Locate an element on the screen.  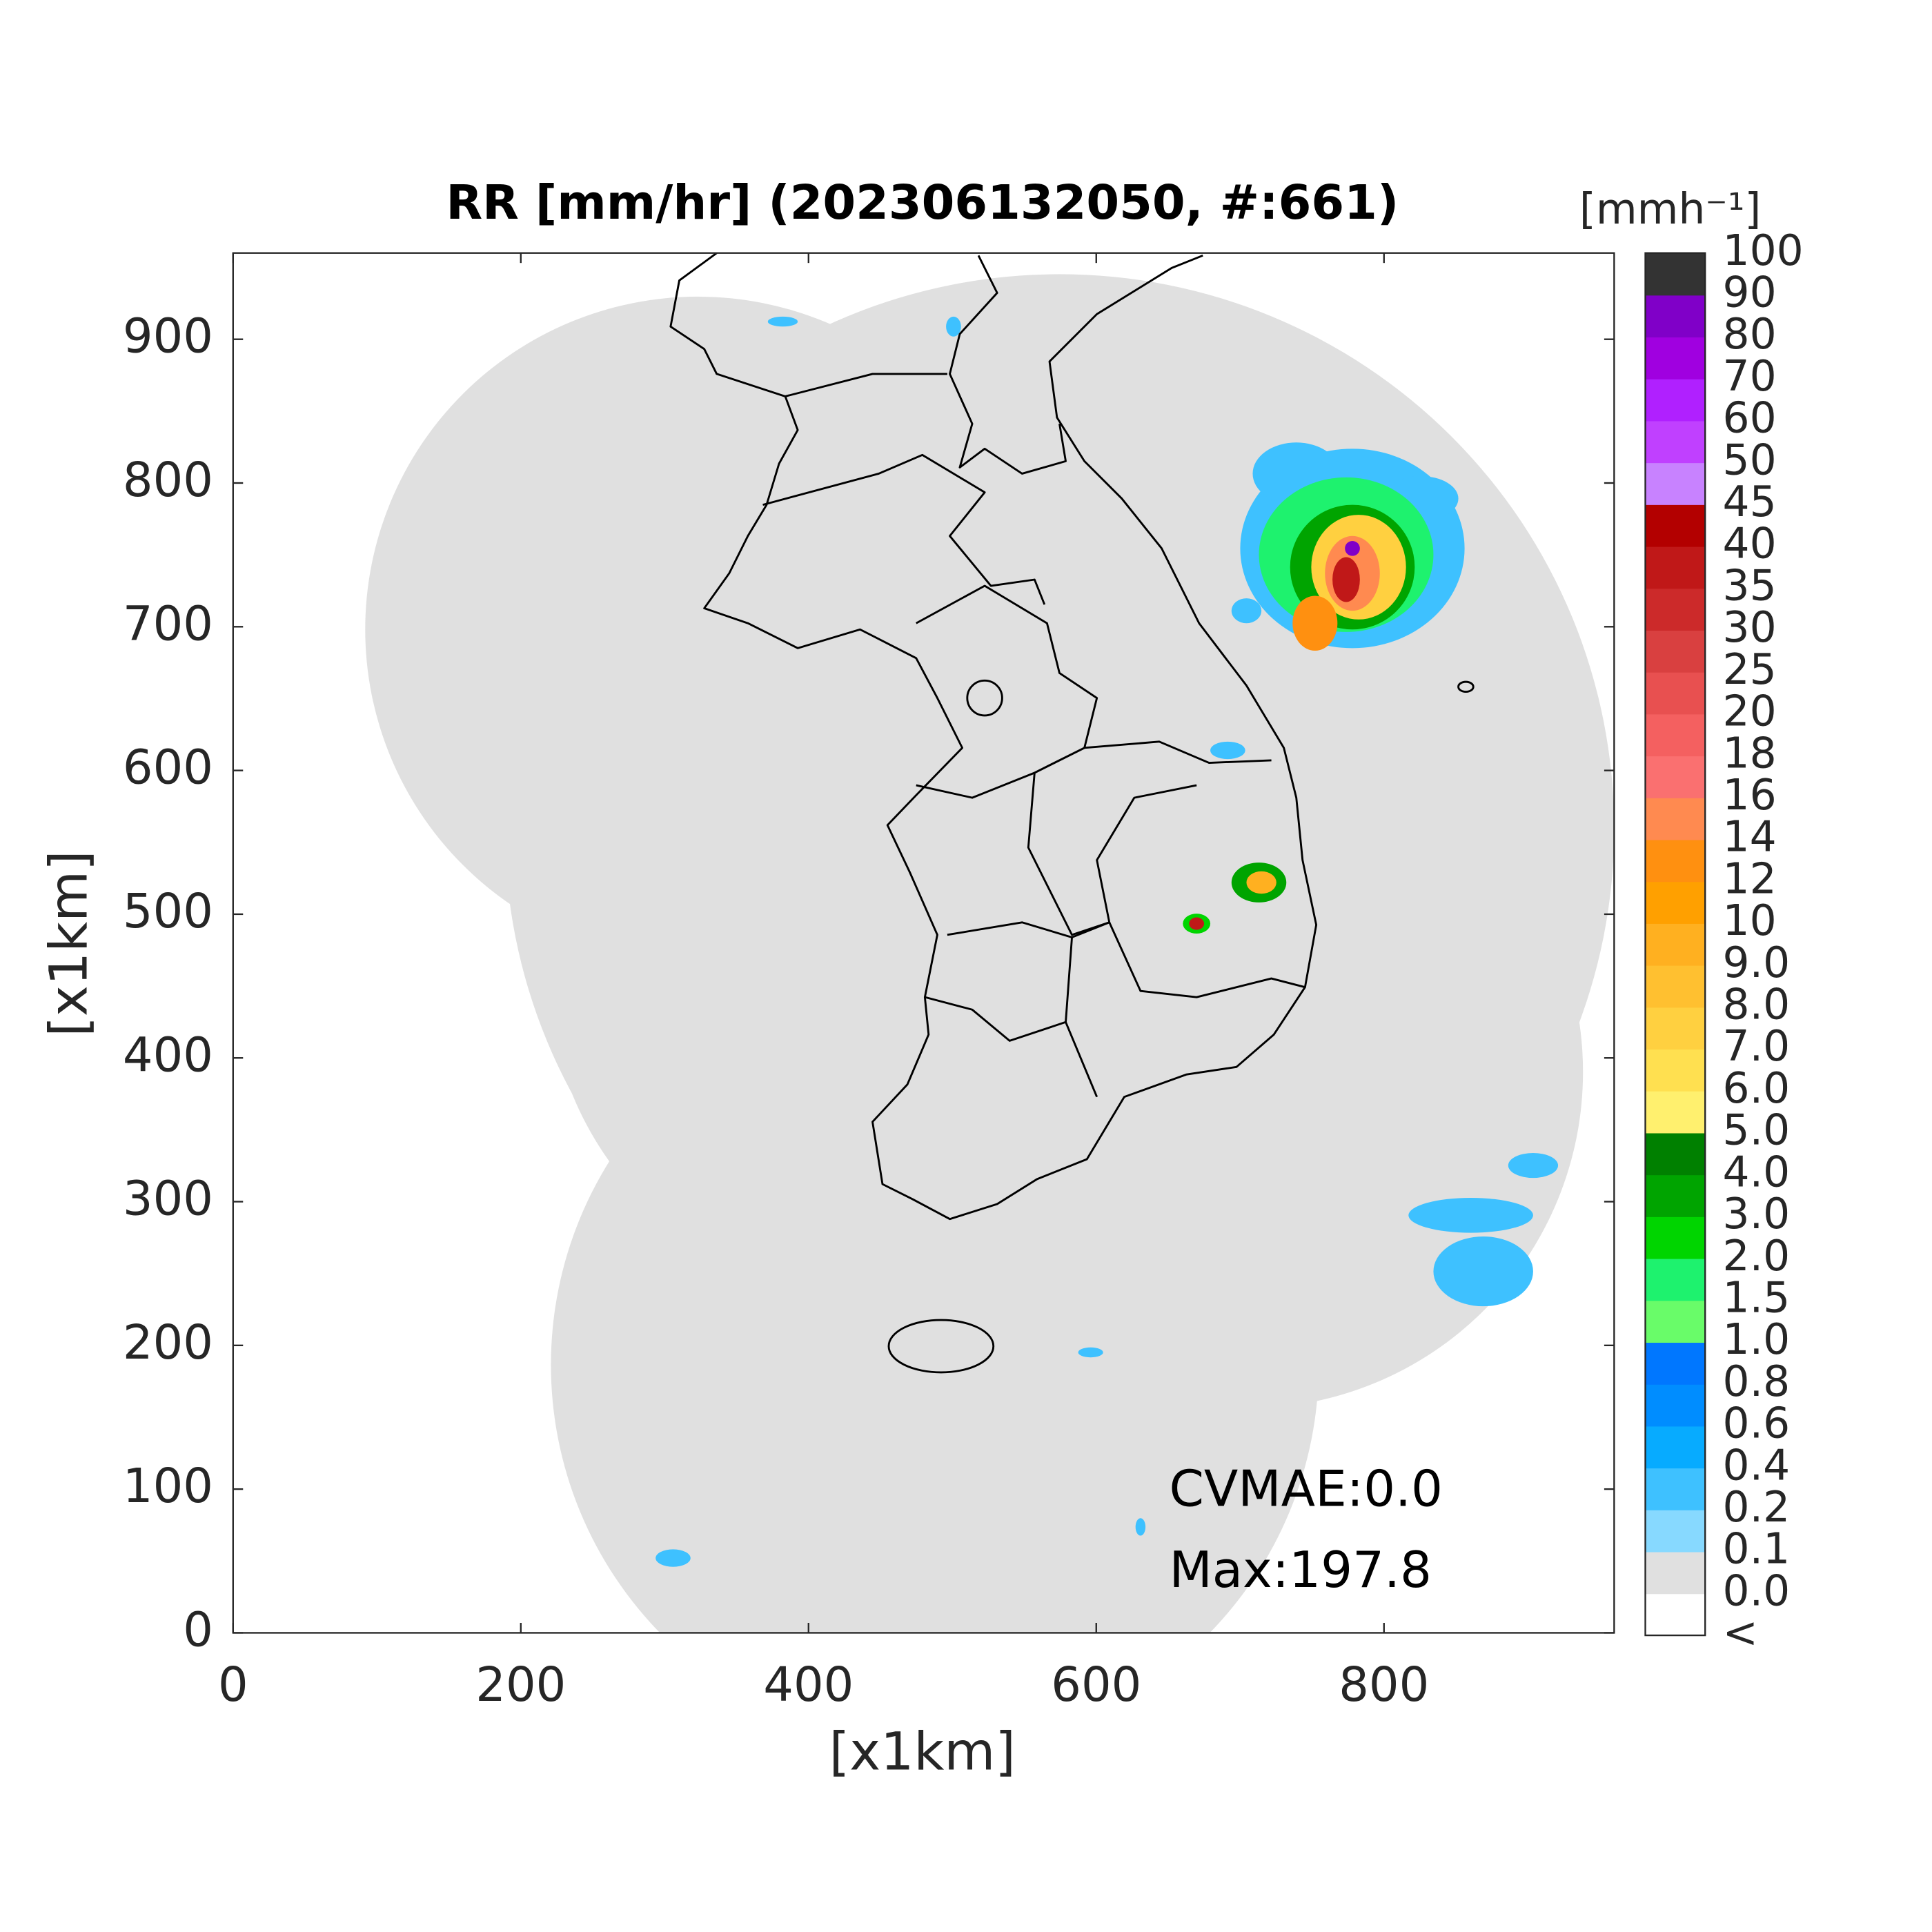
colorbar-tick-label: 0.1 is located at coordinates (1757, 1549).